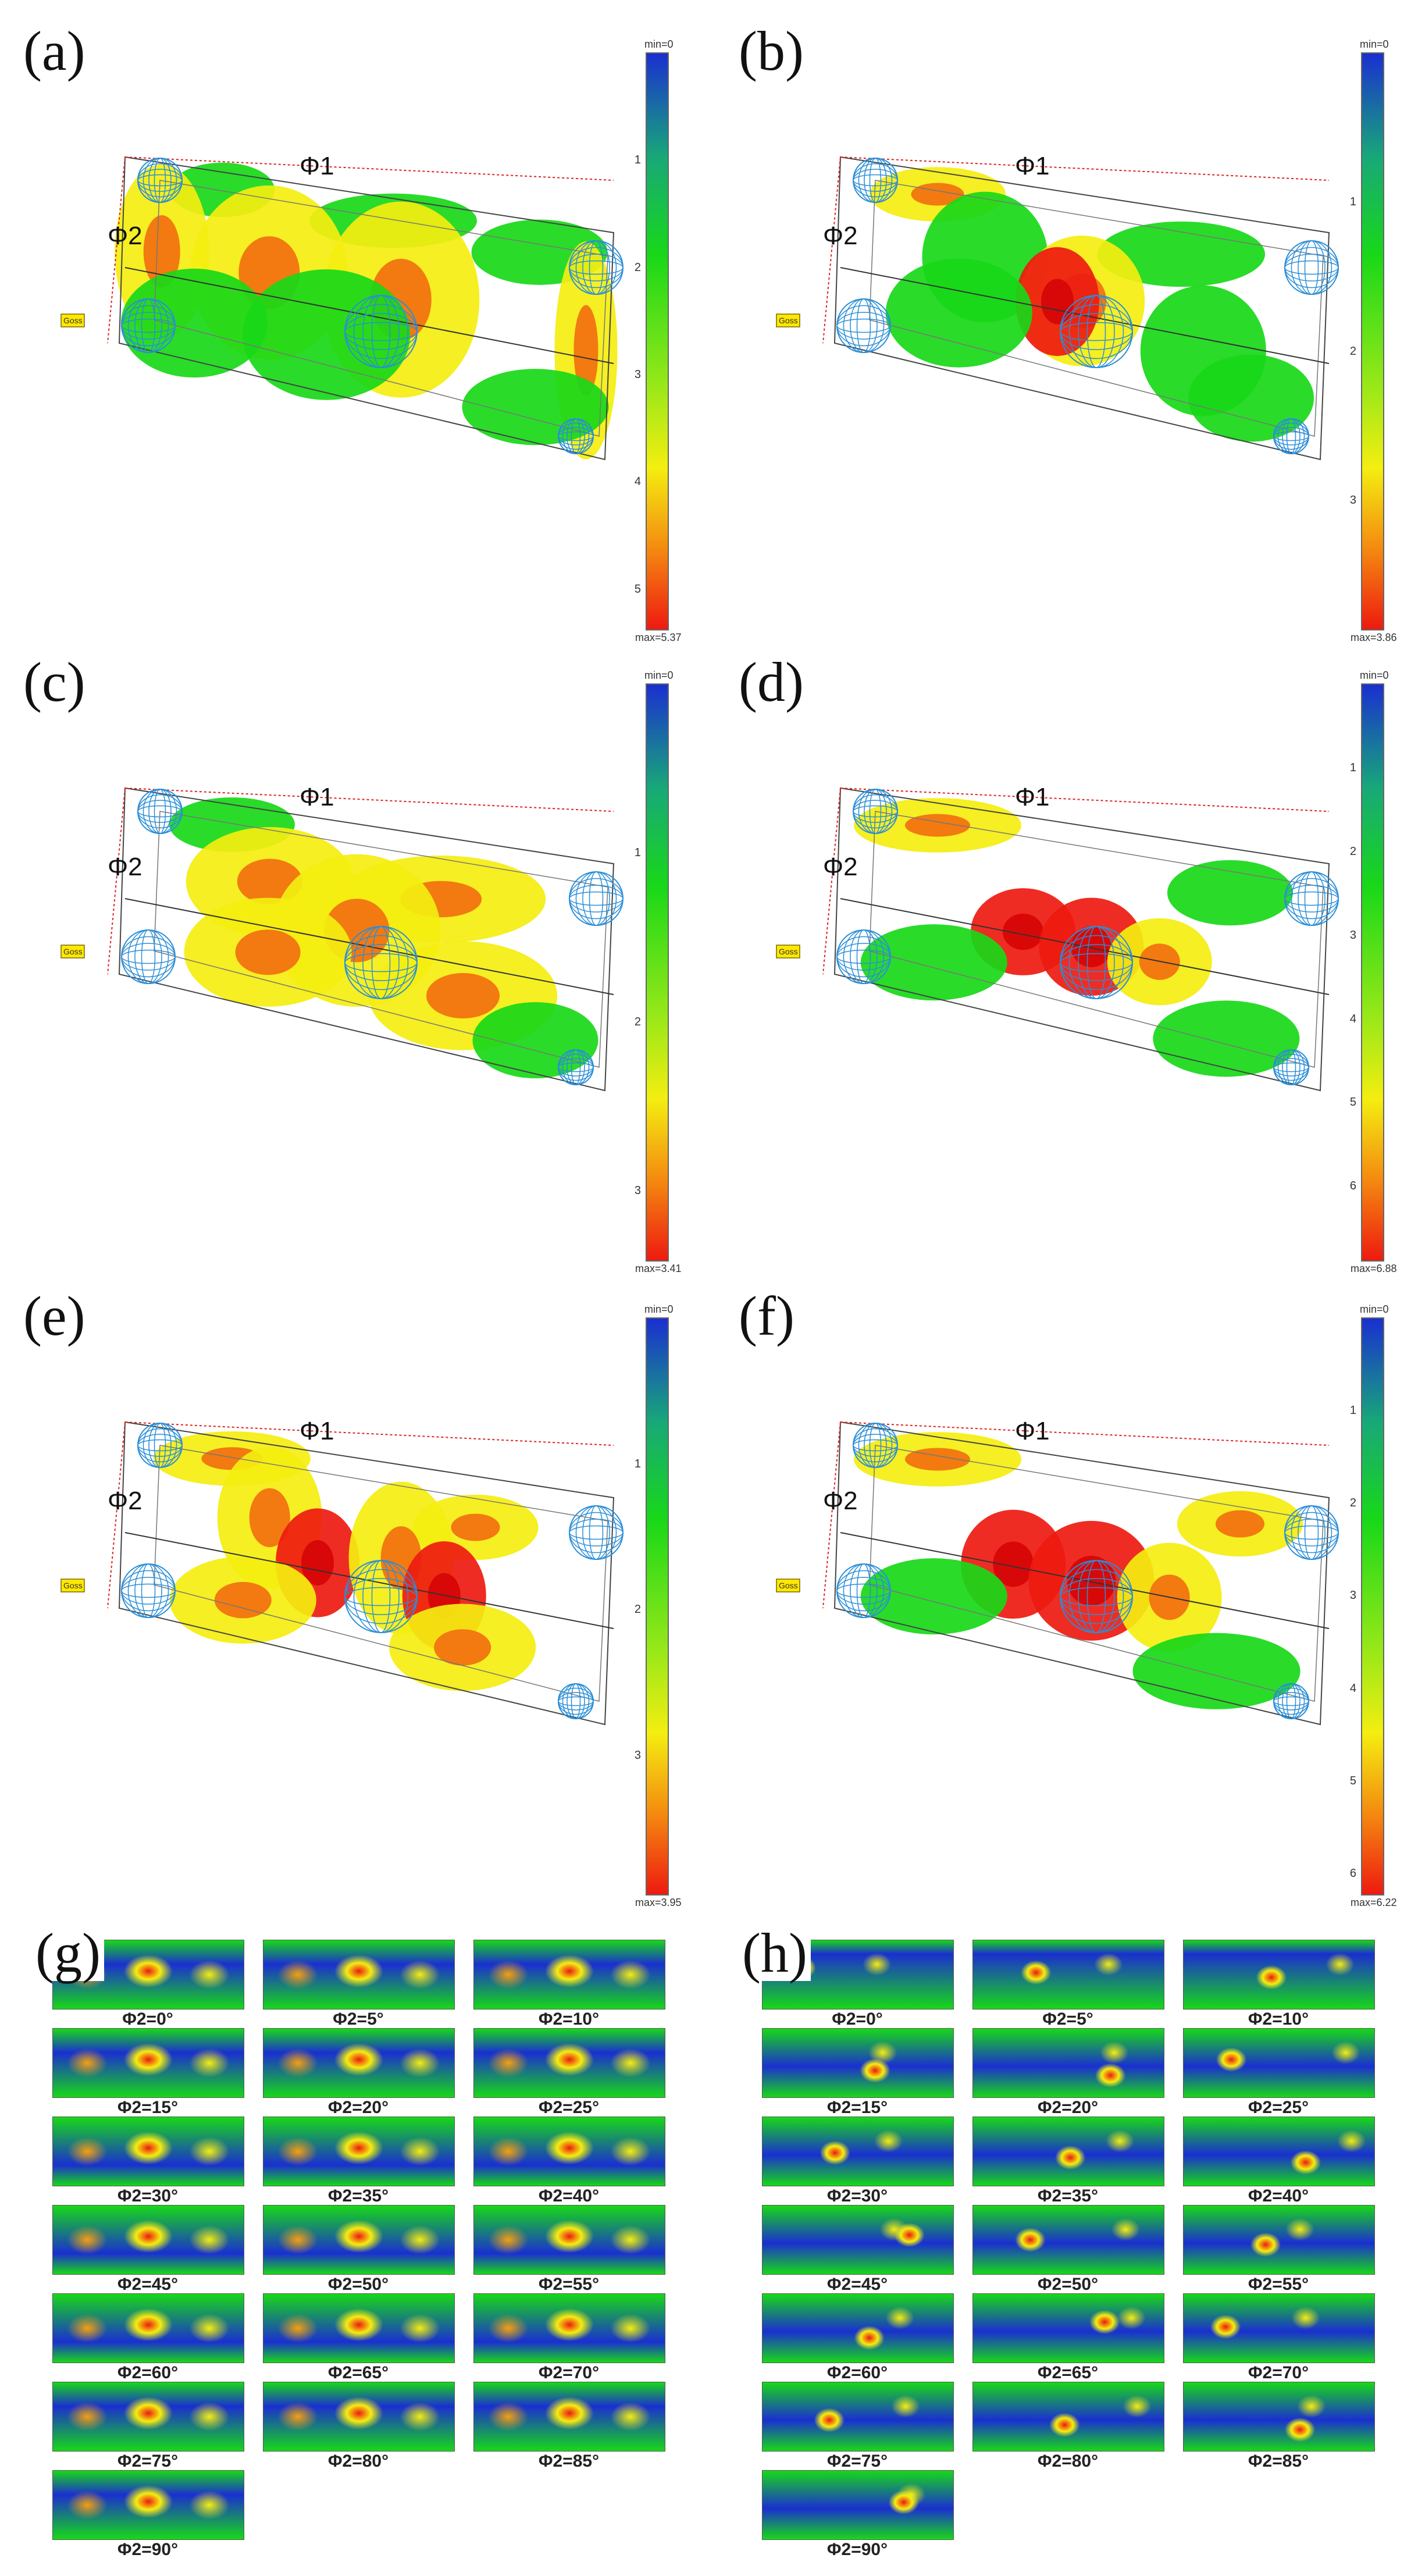 The image size is (1411, 2576). I want to click on colorbar-f, so click(1373, 1606).